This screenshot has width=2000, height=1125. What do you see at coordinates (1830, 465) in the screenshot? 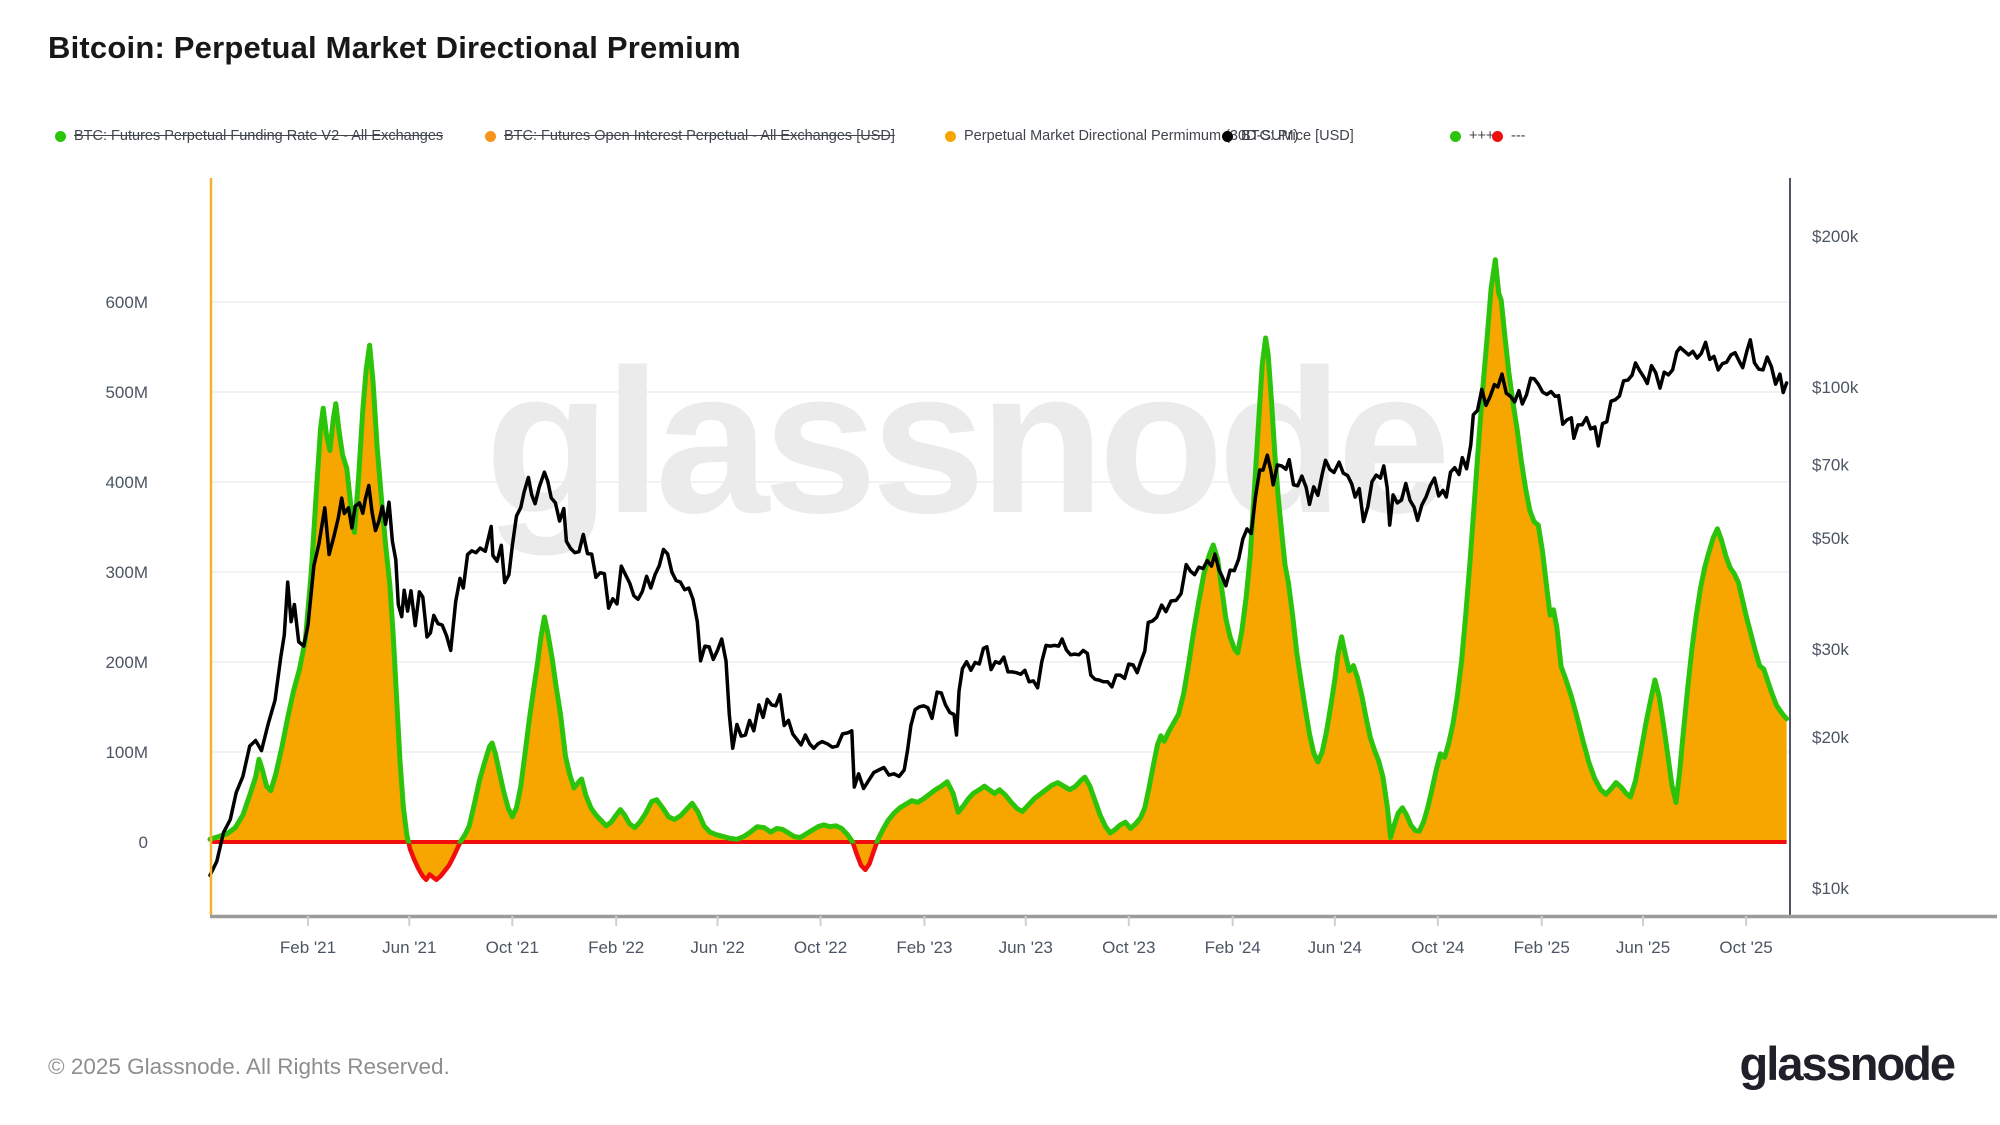
I see `right-axis-label: $70k` at bounding box center [1830, 465].